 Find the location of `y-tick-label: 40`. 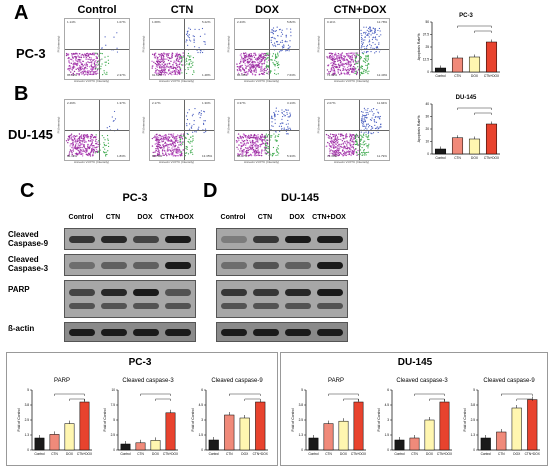

y-tick-label: 40 is located at coordinates (427, 104).